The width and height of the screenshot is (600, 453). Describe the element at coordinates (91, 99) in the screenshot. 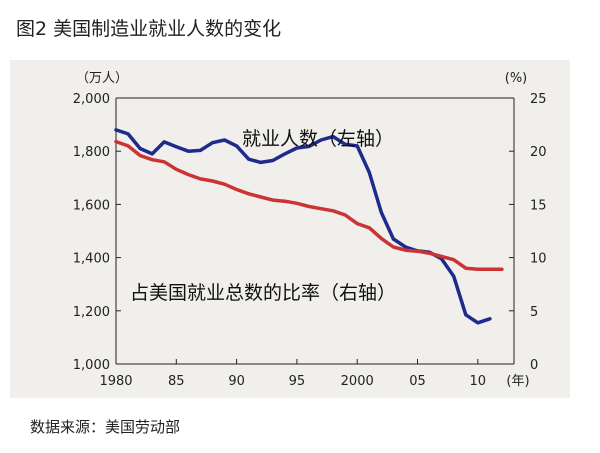

I see `y-left-tick-label: 2,000` at that location.